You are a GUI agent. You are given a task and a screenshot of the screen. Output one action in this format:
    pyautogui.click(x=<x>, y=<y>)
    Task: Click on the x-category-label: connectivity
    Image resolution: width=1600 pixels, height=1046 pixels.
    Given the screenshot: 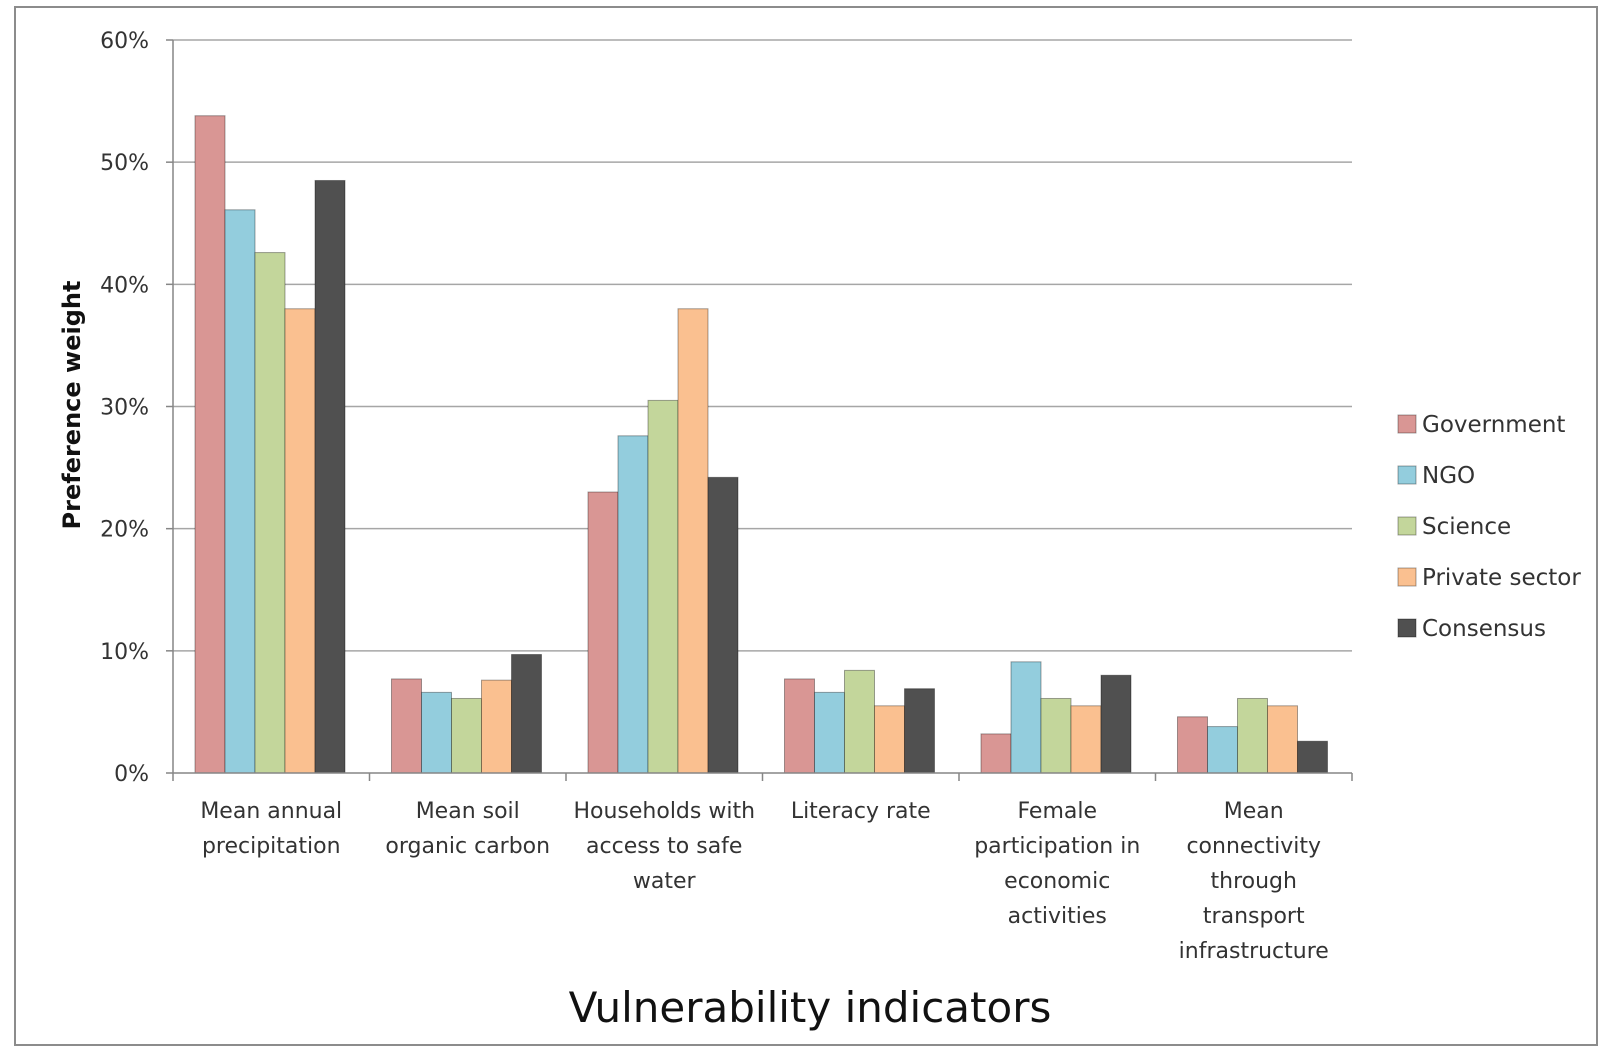 What is the action you would take?
    pyautogui.click(x=1253, y=846)
    